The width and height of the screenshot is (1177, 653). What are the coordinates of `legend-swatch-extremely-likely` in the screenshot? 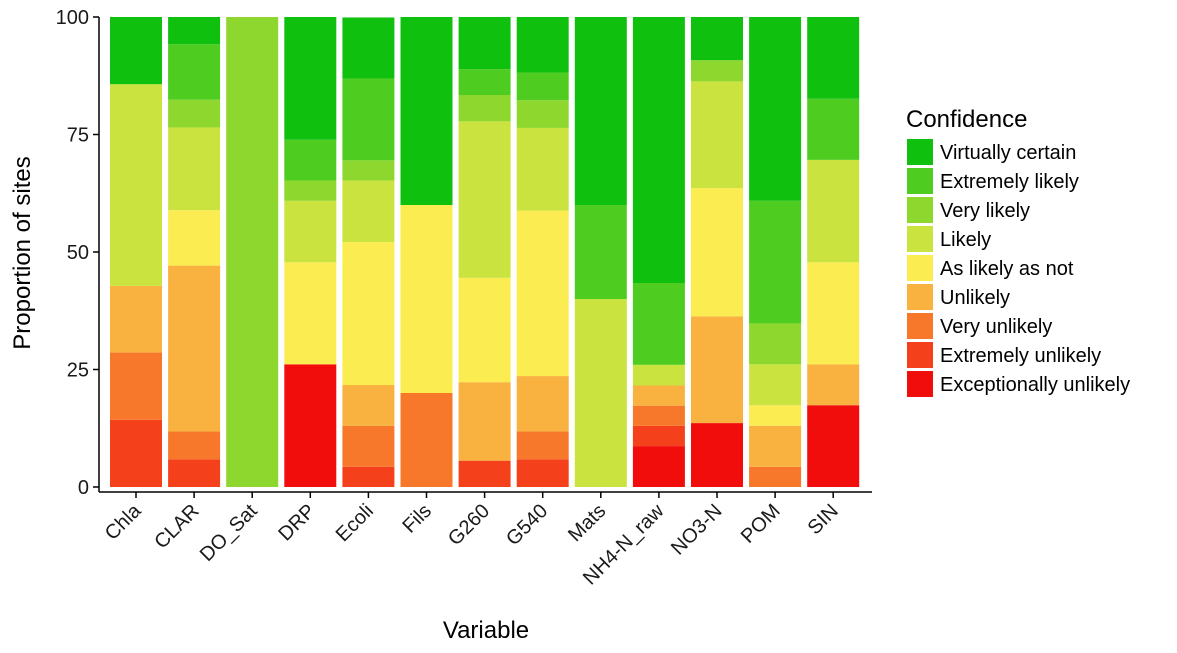 It's located at (920, 181).